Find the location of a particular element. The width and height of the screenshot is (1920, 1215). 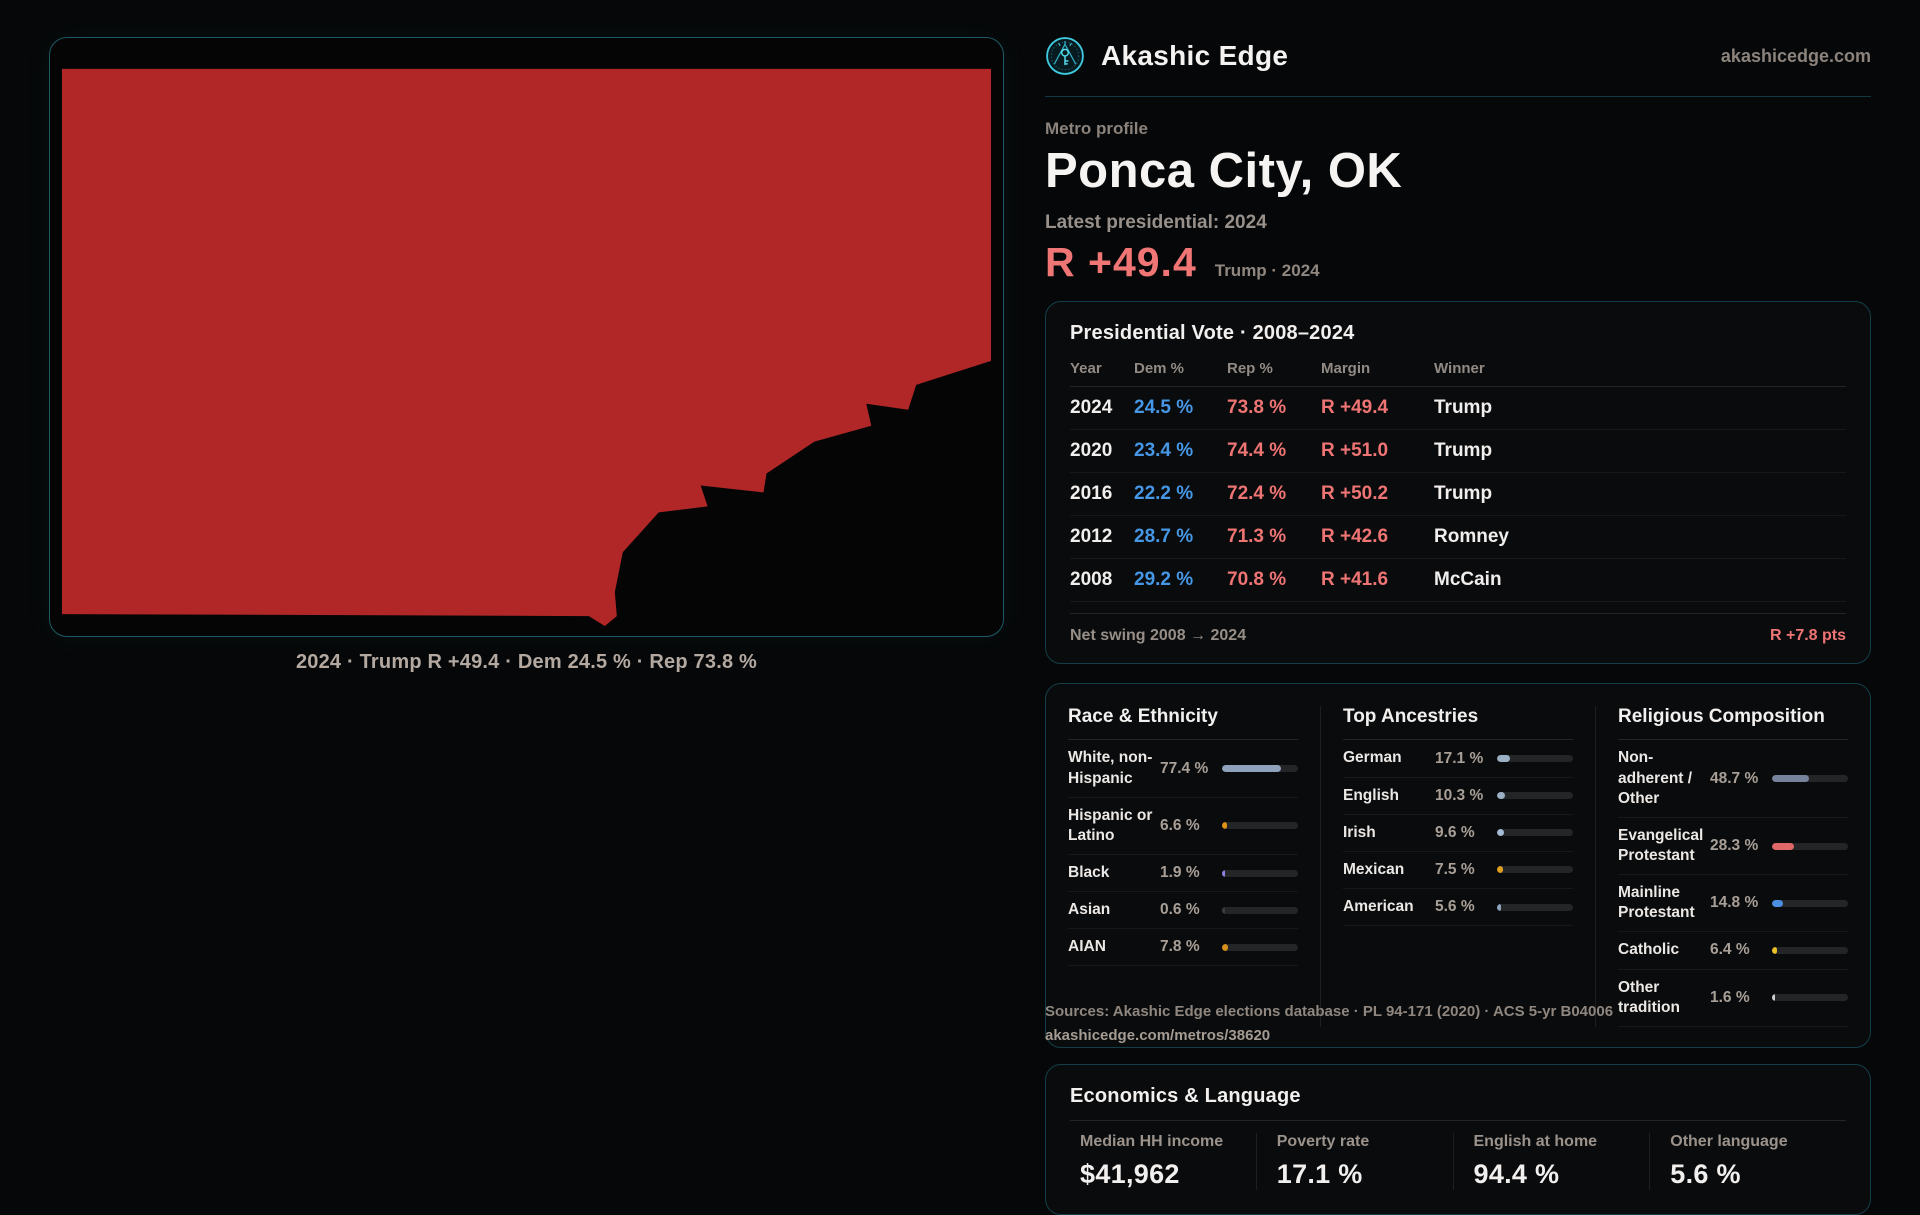

stat-label: American is located at coordinates (1378, 906).